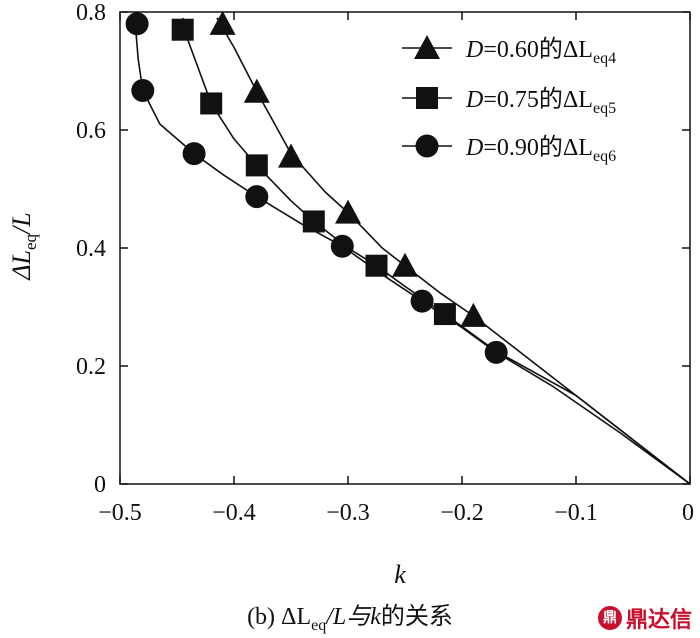 The image size is (700, 638). I want to click on y-axis-label-main: ΔL, so click(21, 265).